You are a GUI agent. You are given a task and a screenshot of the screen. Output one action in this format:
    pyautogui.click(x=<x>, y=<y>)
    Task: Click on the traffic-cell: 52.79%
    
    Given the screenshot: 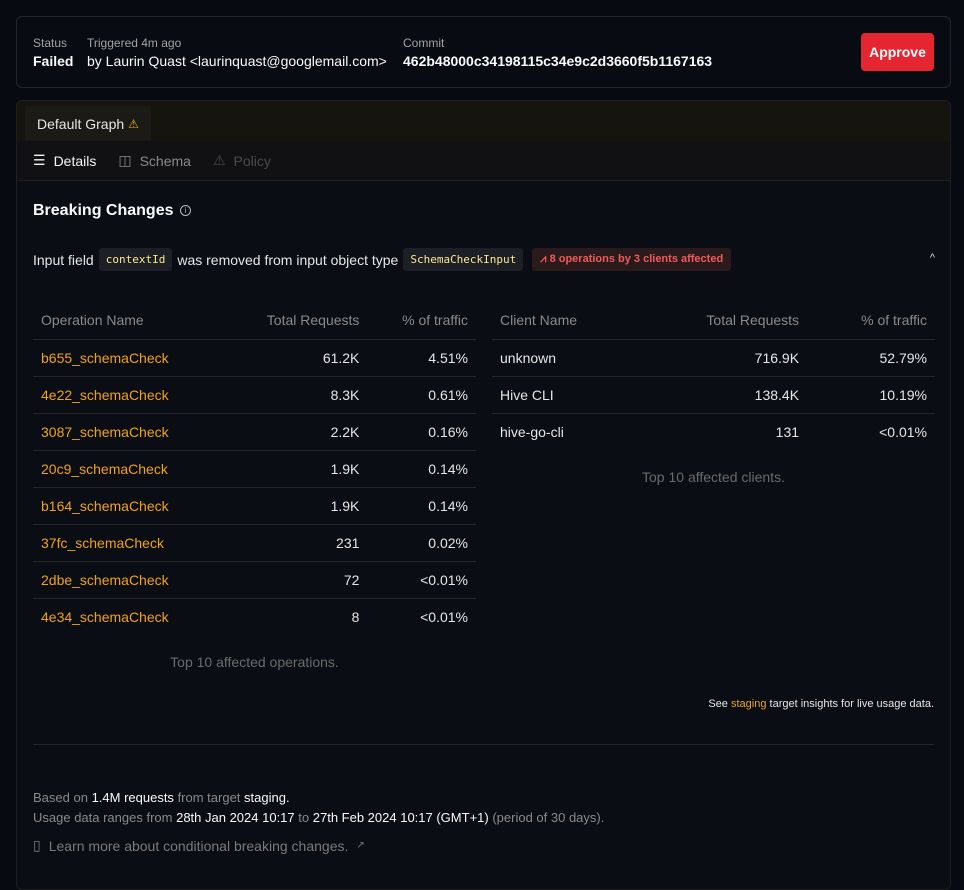 What is the action you would take?
    pyautogui.click(x=871, y=358)
    